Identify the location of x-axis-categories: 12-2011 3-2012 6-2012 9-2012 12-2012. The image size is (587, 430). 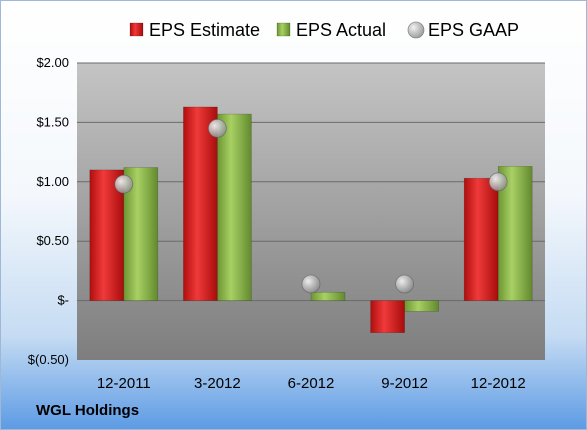
(311, 383).